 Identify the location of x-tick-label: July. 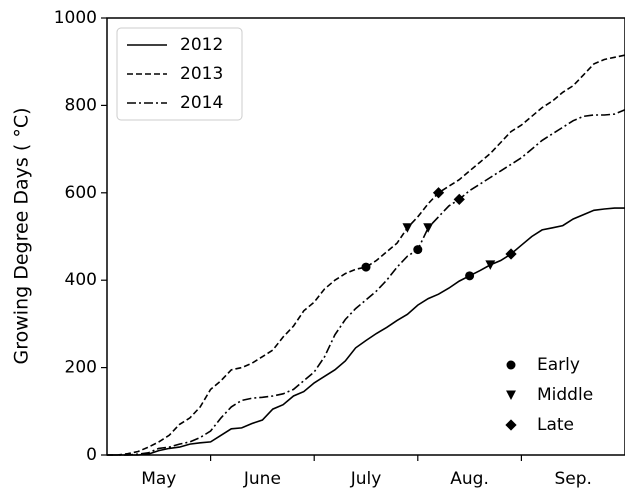
(366, 479).